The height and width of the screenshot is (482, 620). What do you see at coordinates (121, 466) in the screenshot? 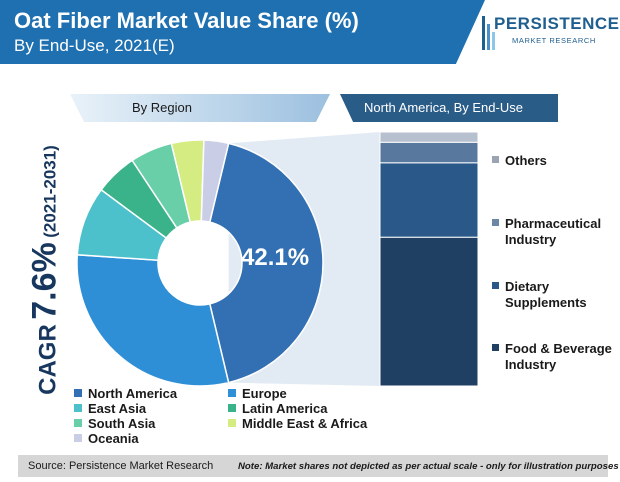
I see `source-text: Source: Persistence Market Research` at bounding box center [121, 466].